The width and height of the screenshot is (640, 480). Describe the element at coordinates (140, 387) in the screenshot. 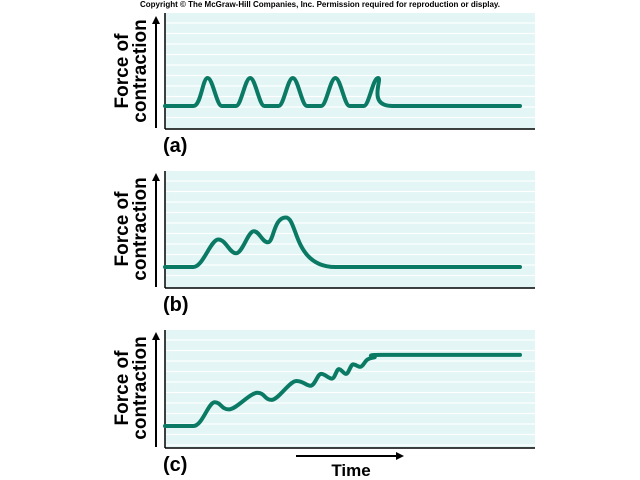

I see `ylabel-c-line2: contraction` at that location.